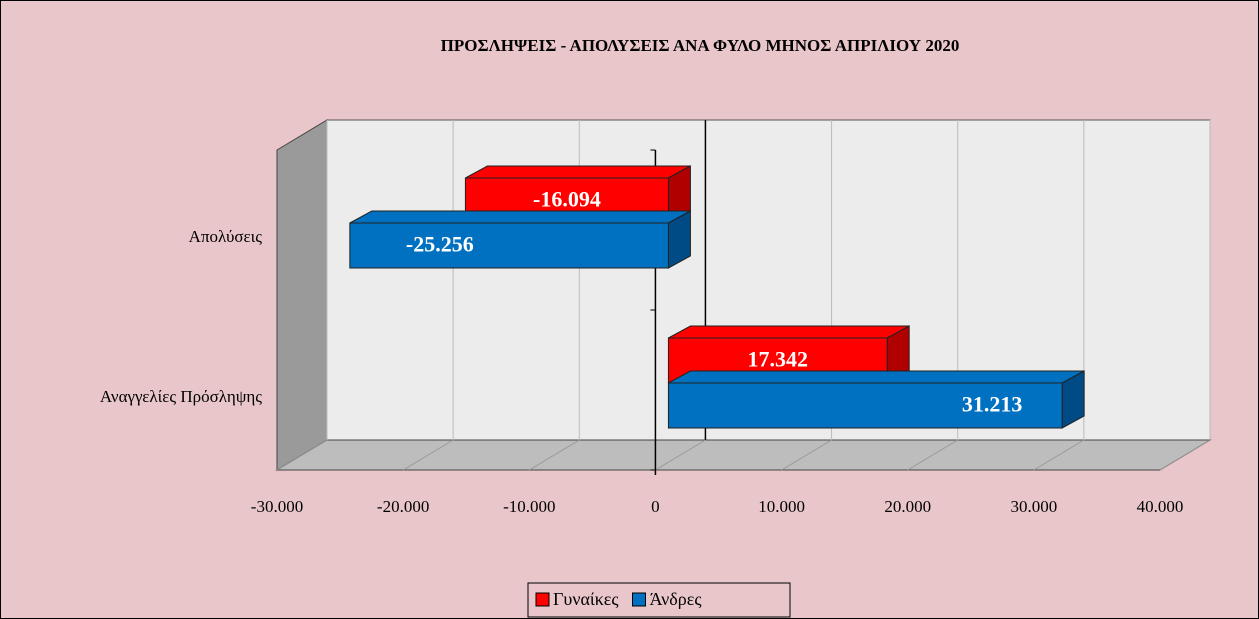 Image resolution: width=1259 pixels, height=619 pixels. Describe the element at coordinates (778, 359) in the screenshot. I see `data-label: 17.342` at that location.